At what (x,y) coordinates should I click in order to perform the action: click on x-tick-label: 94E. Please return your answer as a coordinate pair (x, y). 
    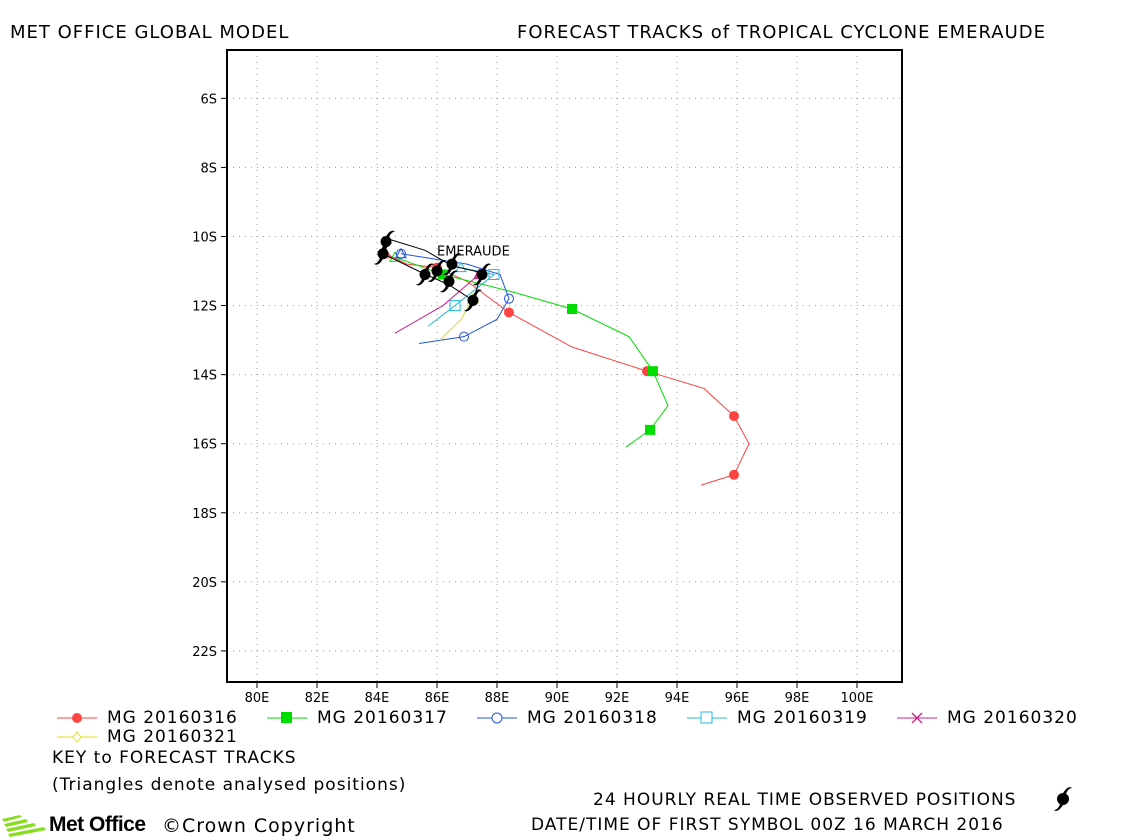
    Looking at the image, I should click on (677, 698).